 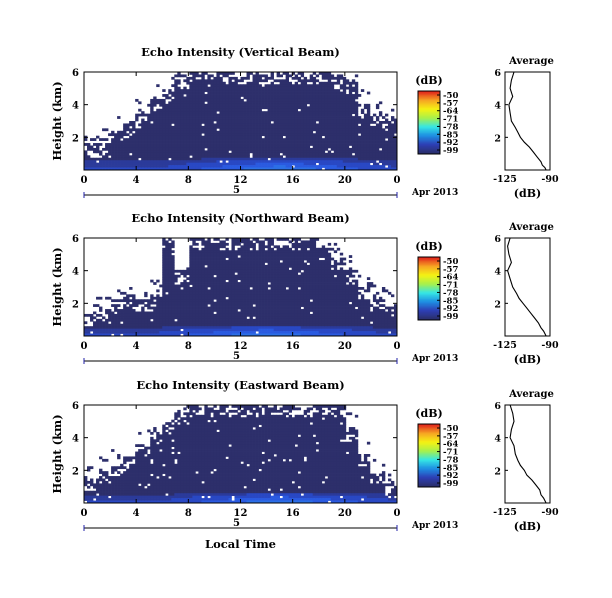 I want to click on heatmap-title: Echo Intensity (Eastward Beam), so click(x=240, y=385).